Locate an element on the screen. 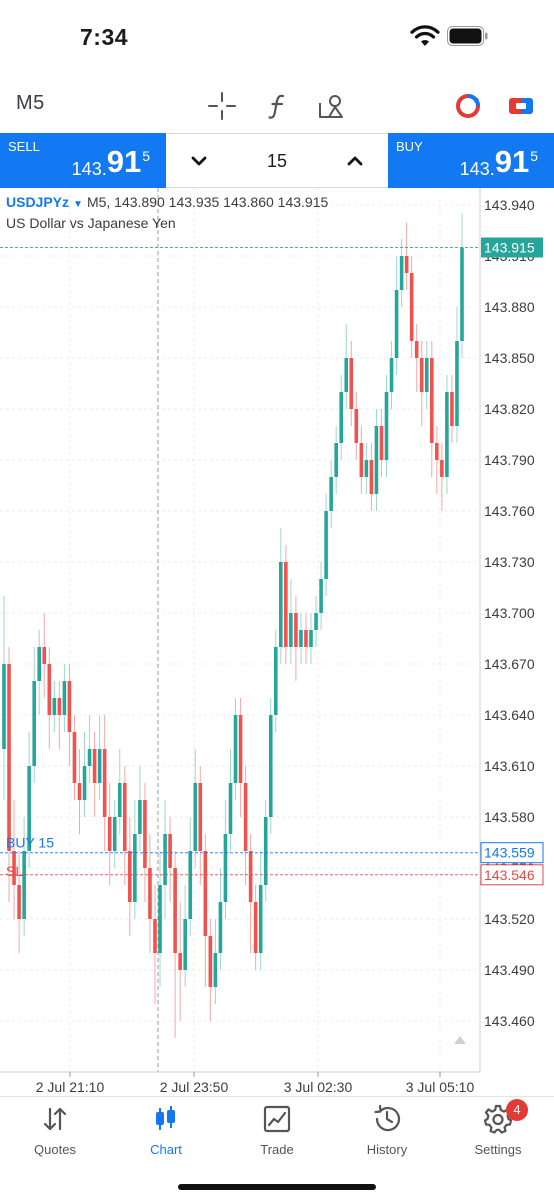 The height and width of the screenshot is (1200, 554). chart-toolbar: M5 is located at coordinates (277, 106).